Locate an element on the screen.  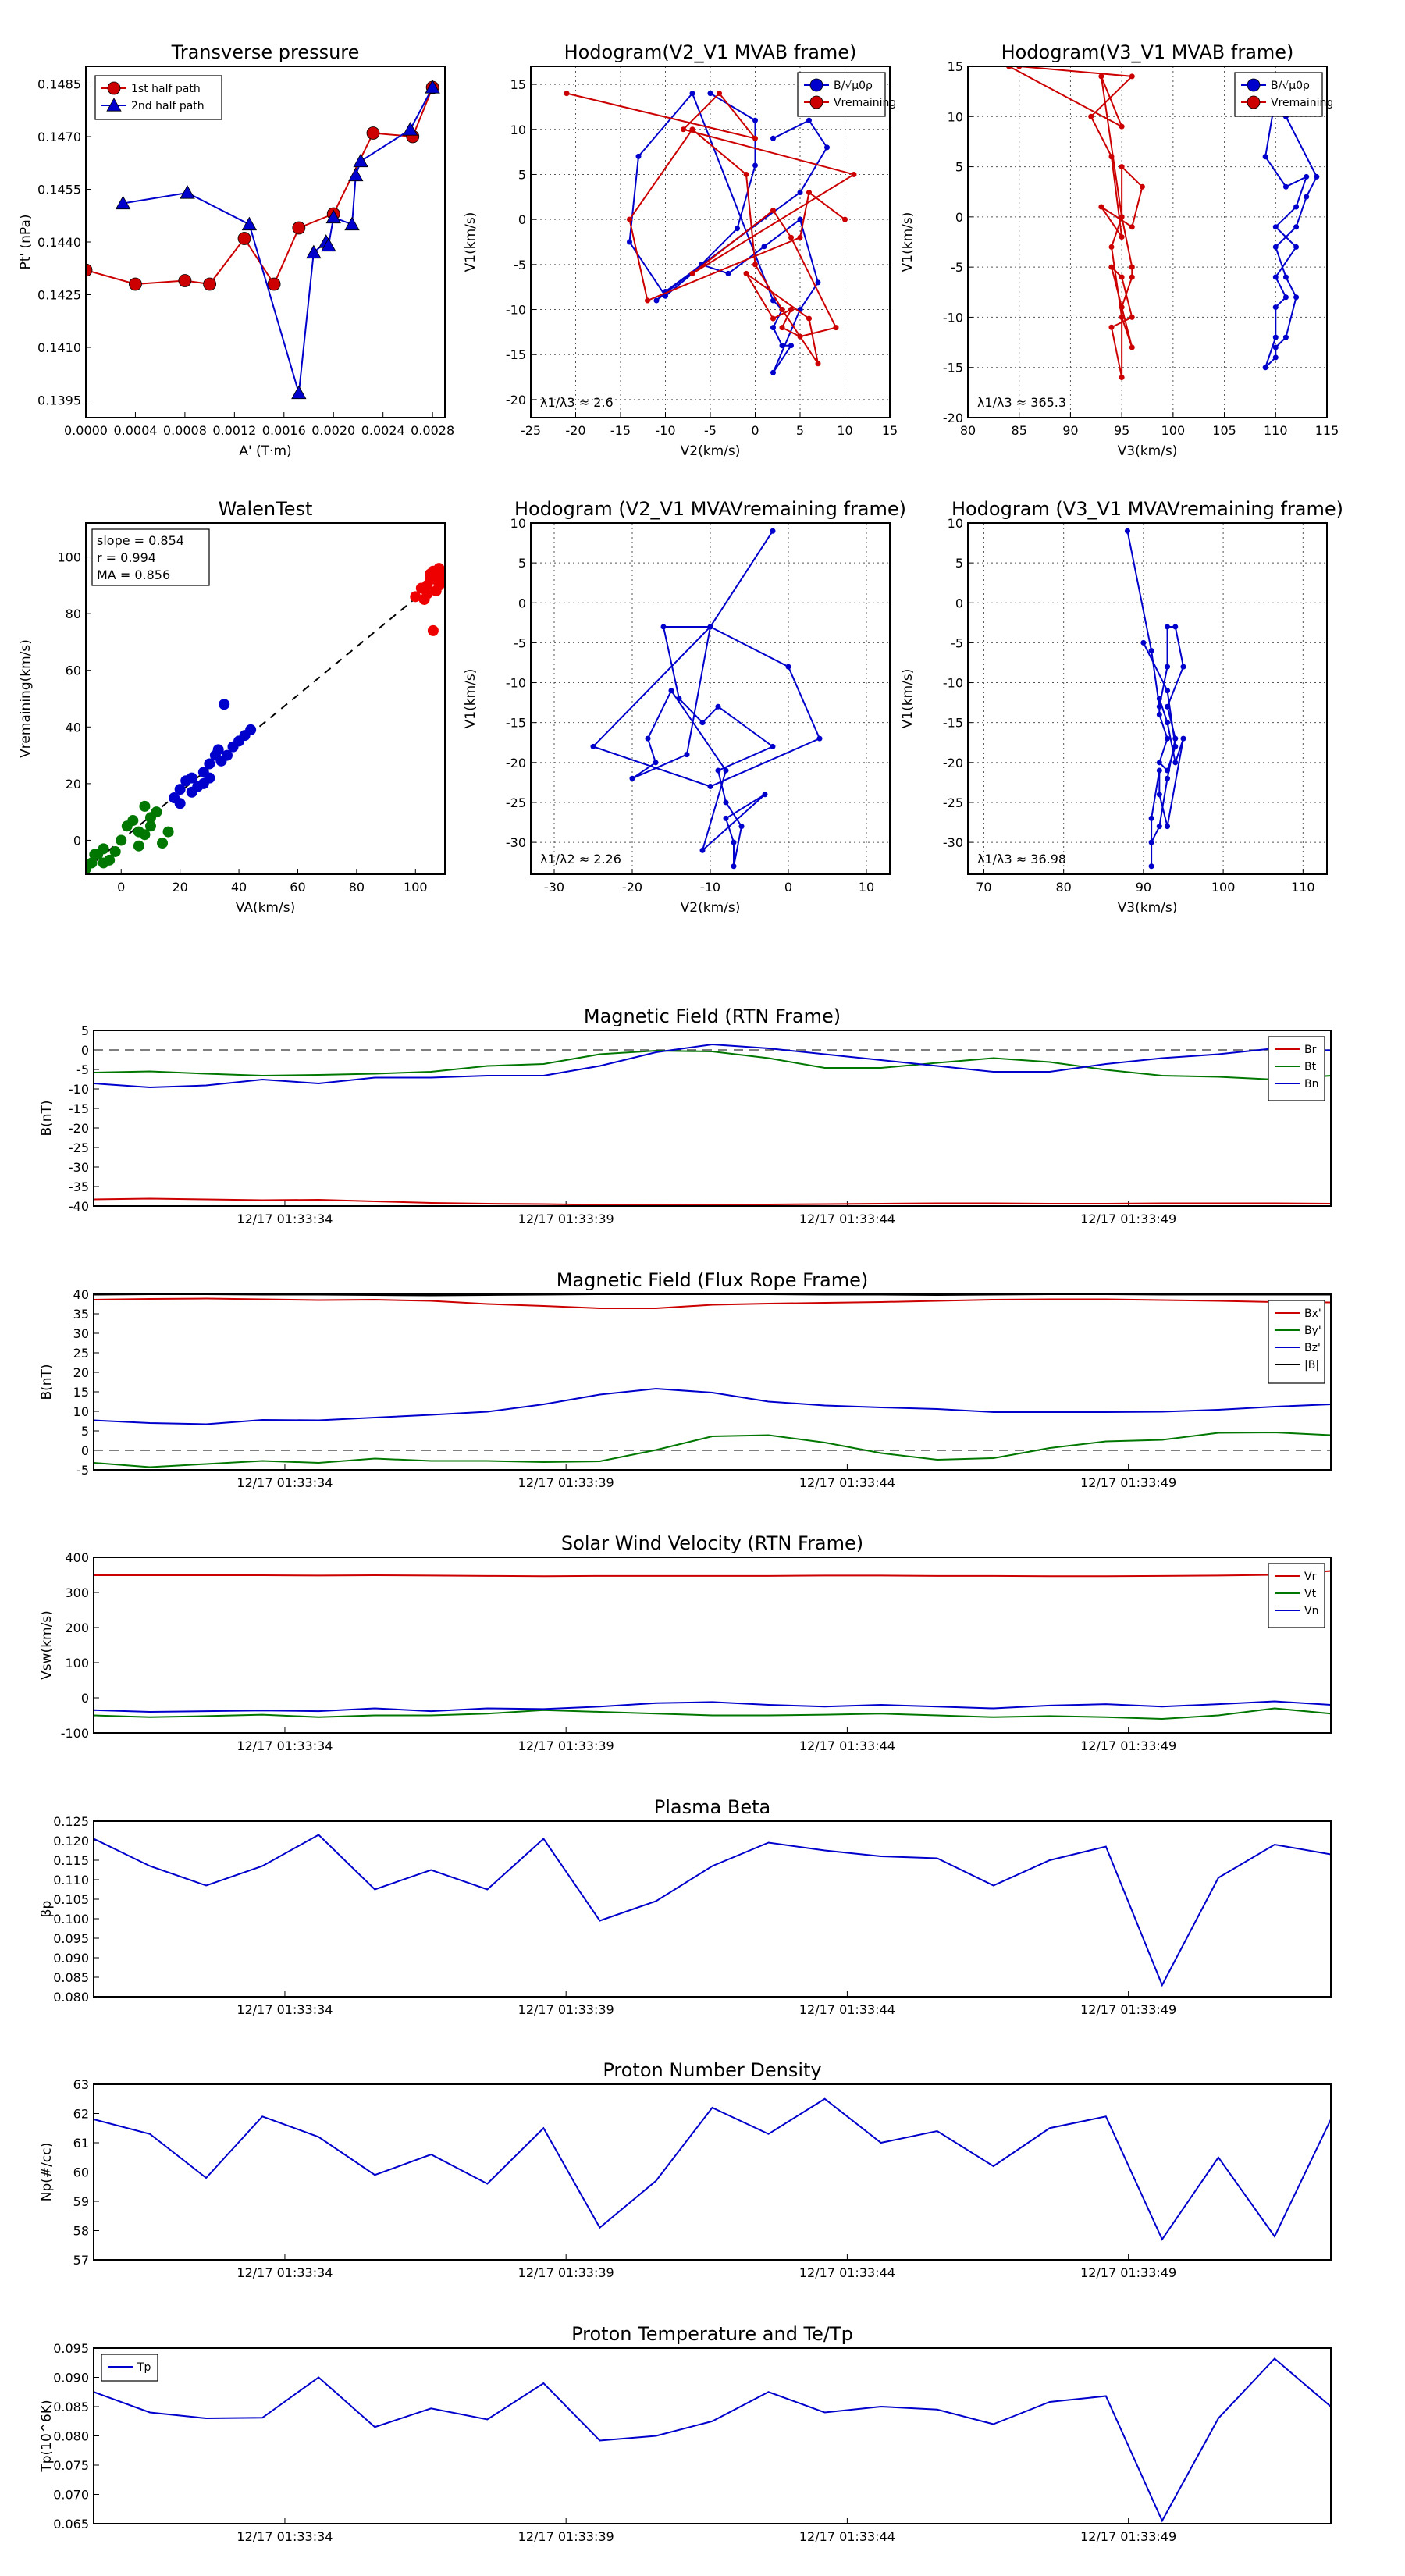
y-tick-label: 0.070 is located at coordinates (71, 2495).